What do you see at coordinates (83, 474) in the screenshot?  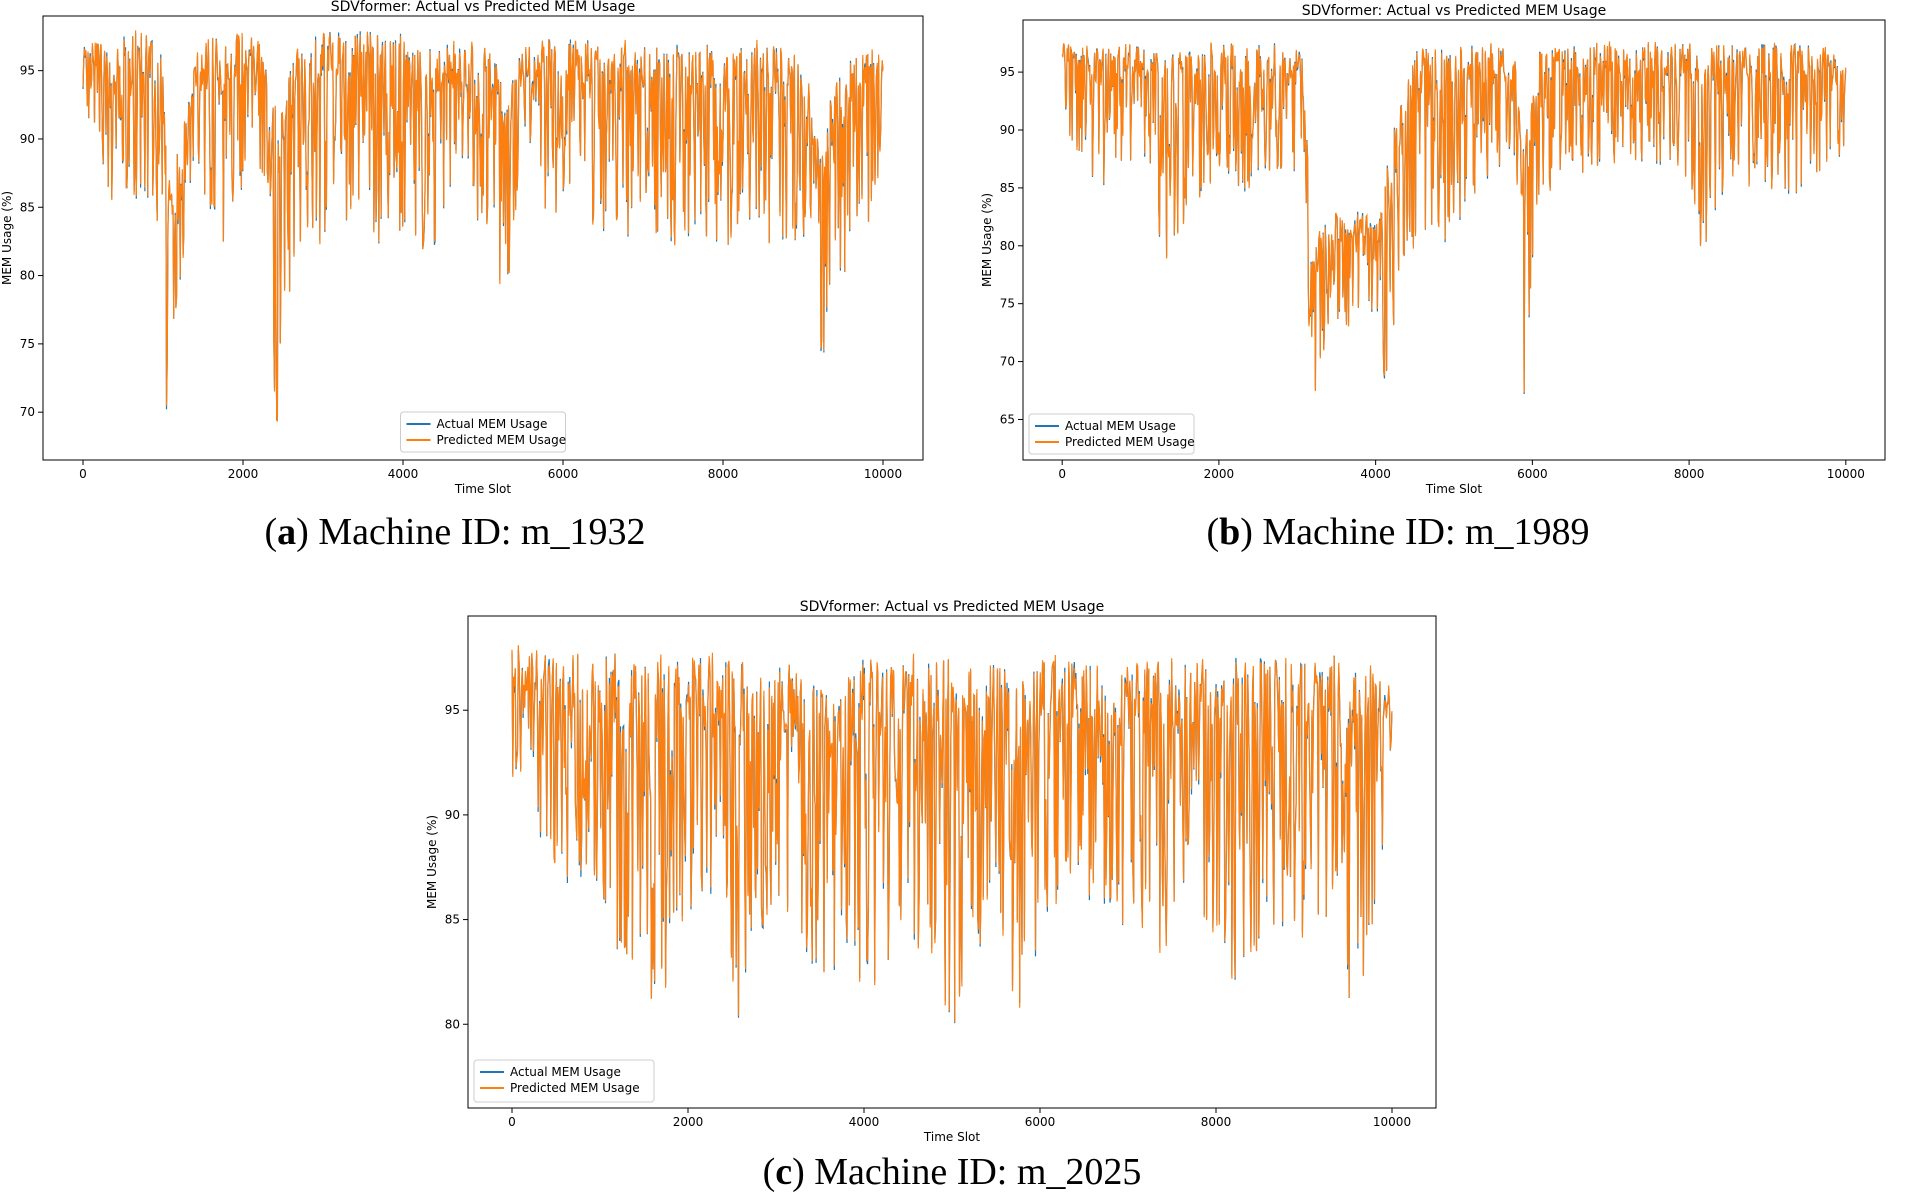 I see `x-tick-label-a: 0` at bounding box center [83, 474].